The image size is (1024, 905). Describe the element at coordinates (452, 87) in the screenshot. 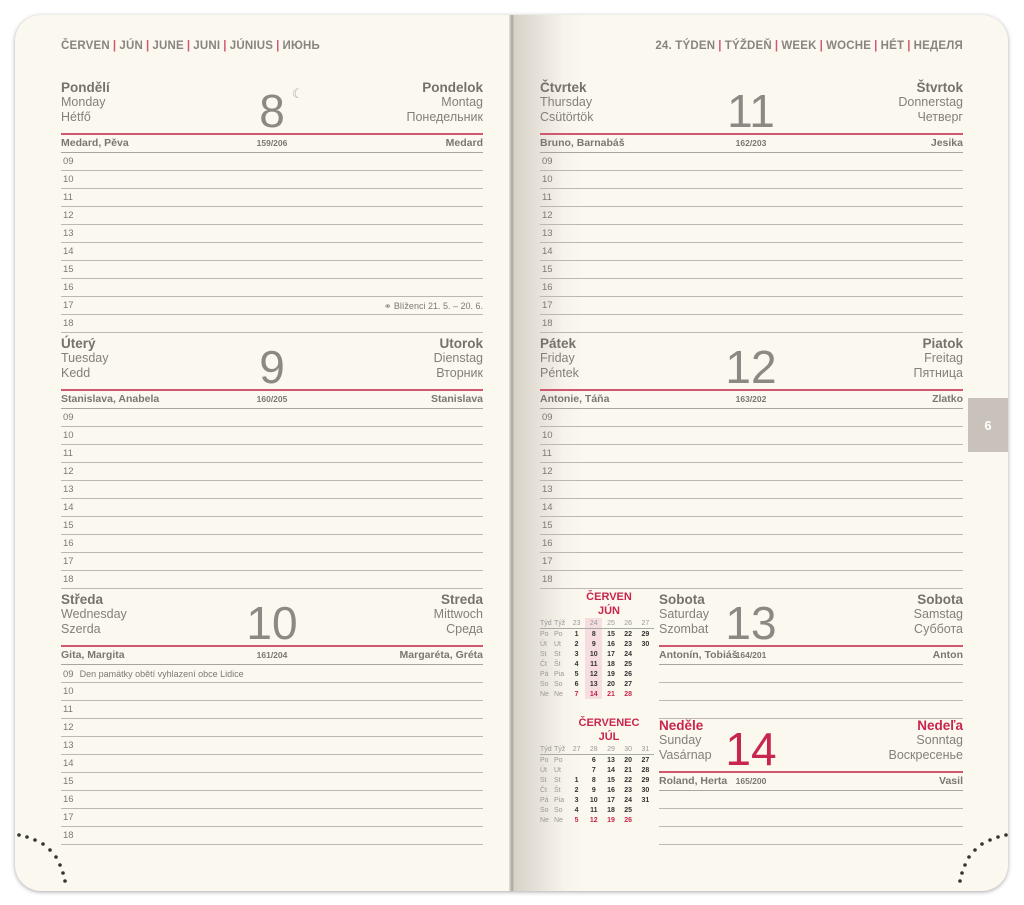

I see `day-name-sk: Pondelok` at that location.